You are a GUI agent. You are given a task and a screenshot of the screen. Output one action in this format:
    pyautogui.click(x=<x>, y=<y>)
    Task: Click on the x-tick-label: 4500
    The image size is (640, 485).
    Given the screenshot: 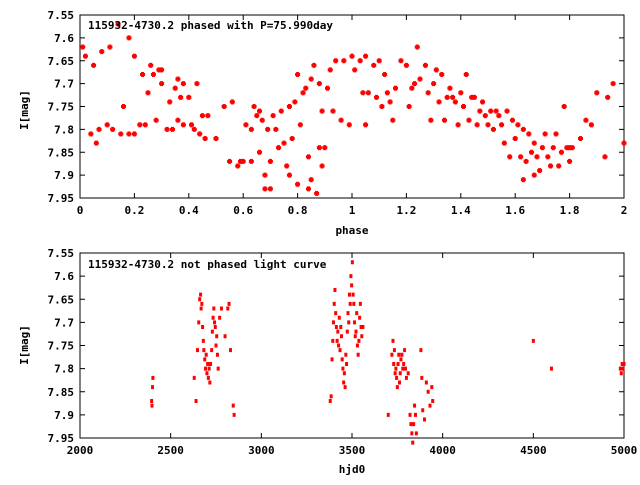 What is the action you would take?
    pyautogui.click(x=533, y=450)
    